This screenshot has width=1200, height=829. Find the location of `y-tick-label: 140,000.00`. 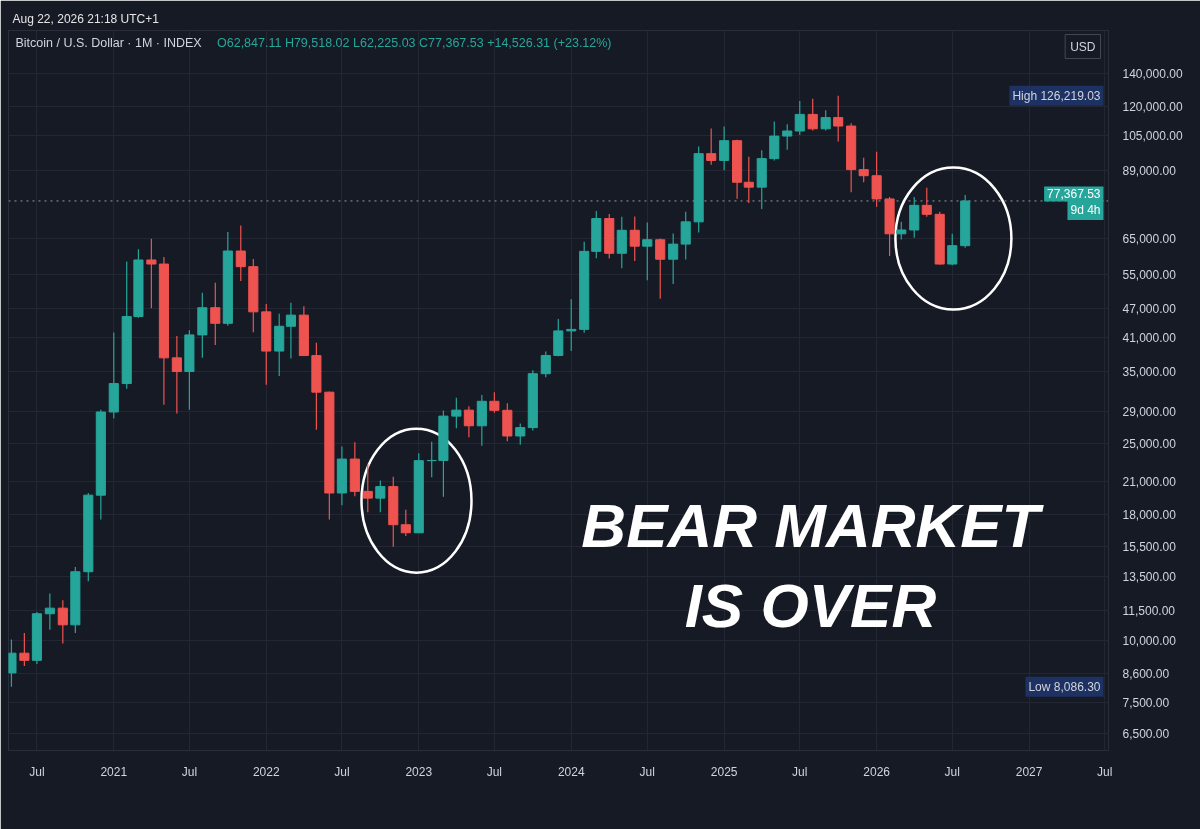

y-tick-label: 140,000.00 is located at coordinates (1152, 73).